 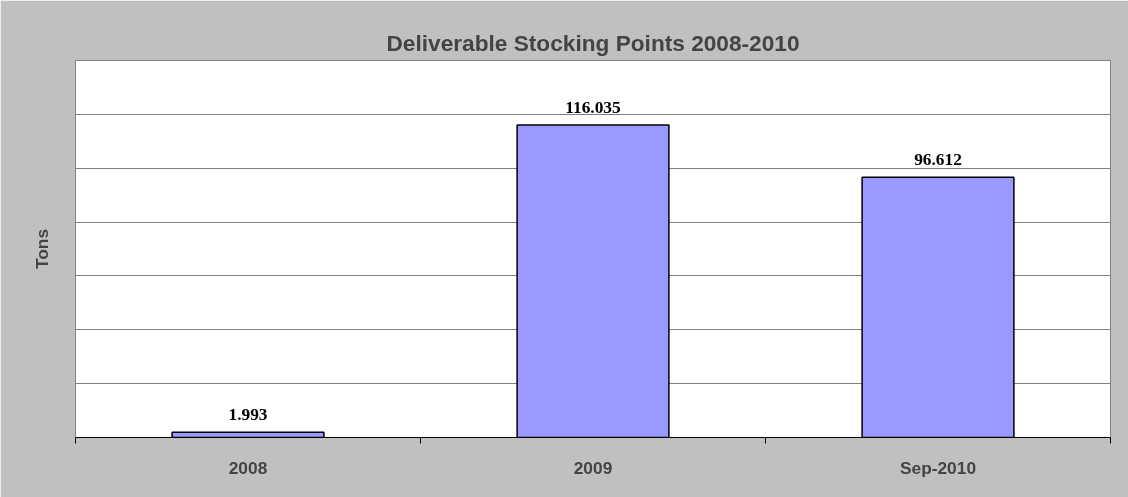 What do you see at coordinates (248, 467) in the screenshot?
I see `x-tick-label: 2008` at bounding box center [248, 467].